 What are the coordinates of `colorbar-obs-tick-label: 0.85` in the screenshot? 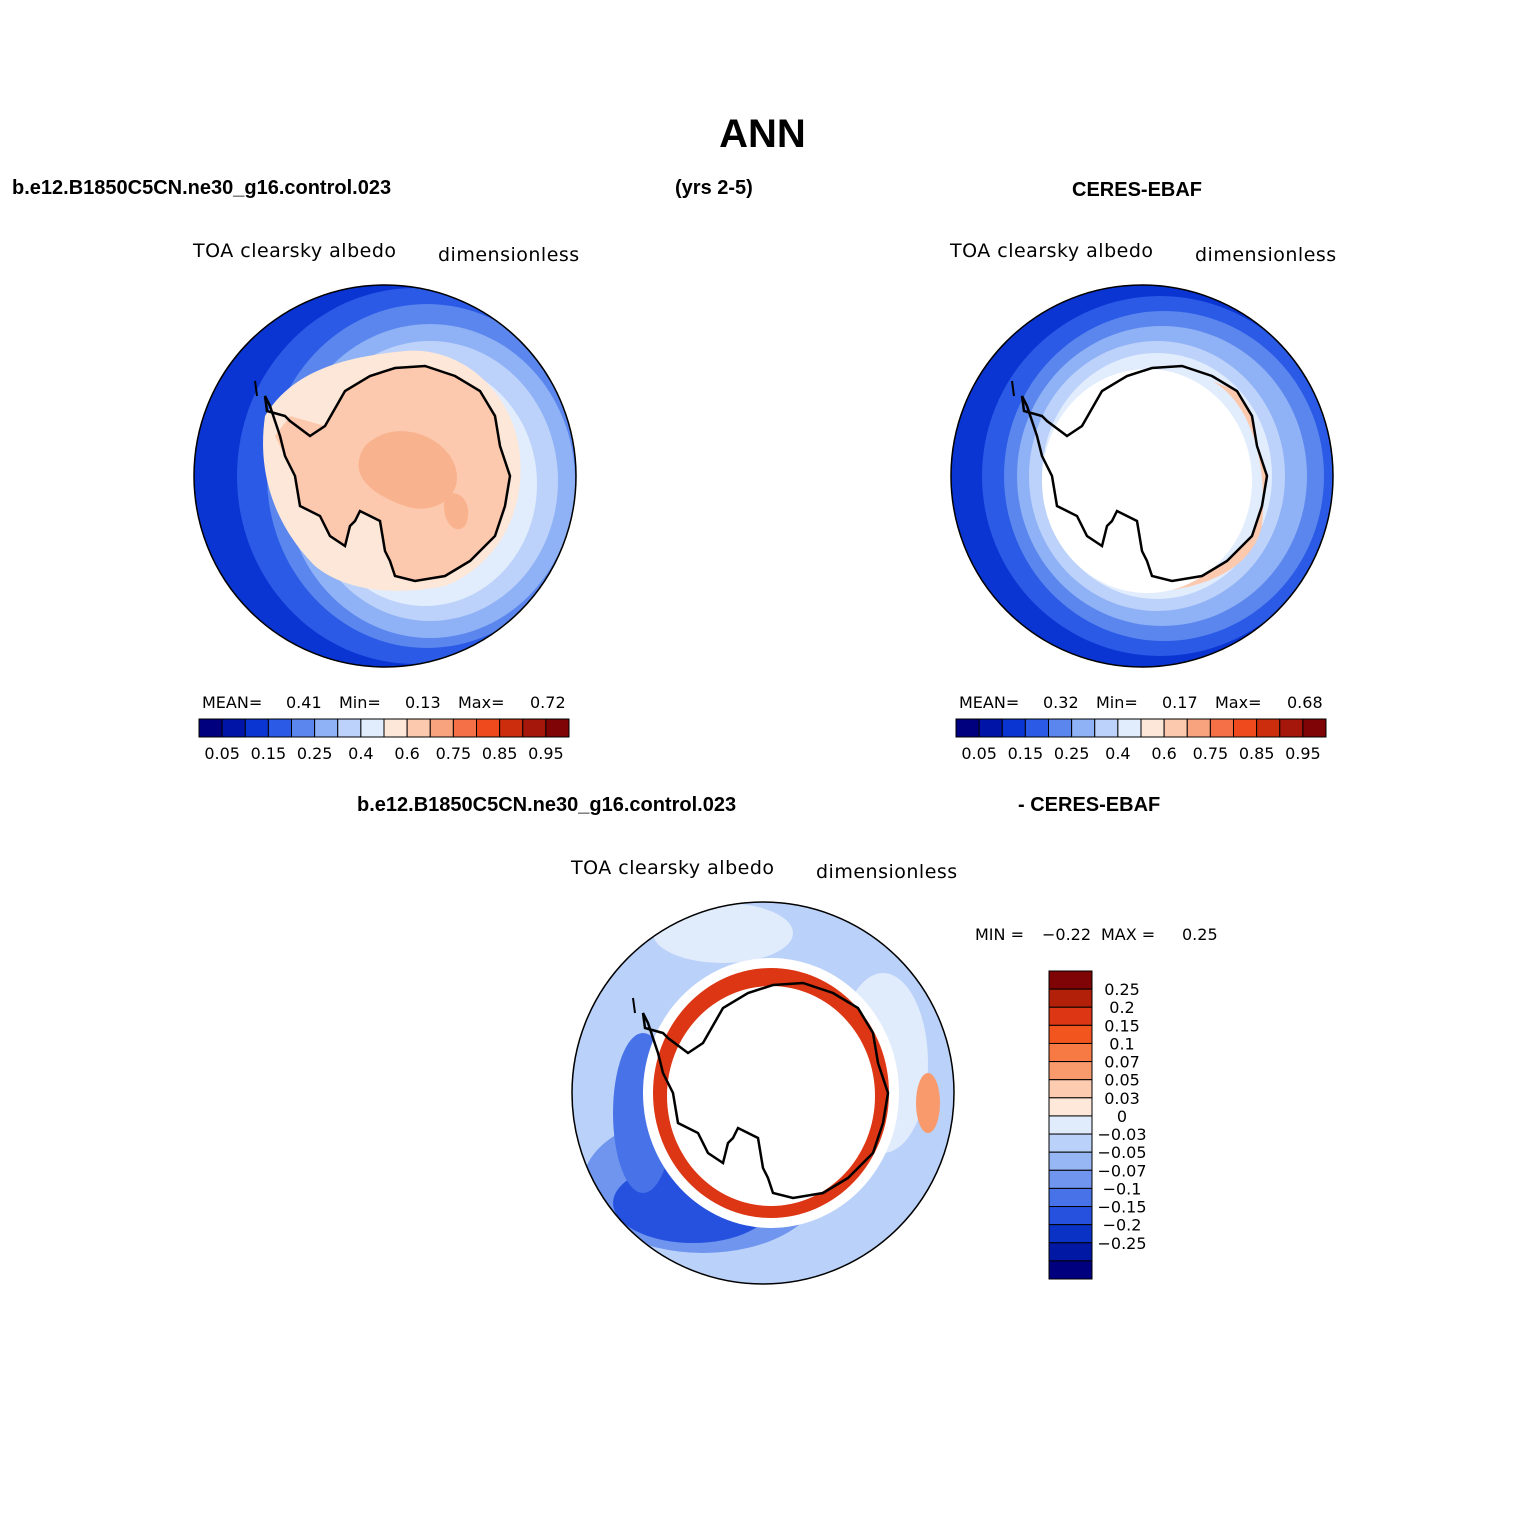 It's located at (1257, 753).